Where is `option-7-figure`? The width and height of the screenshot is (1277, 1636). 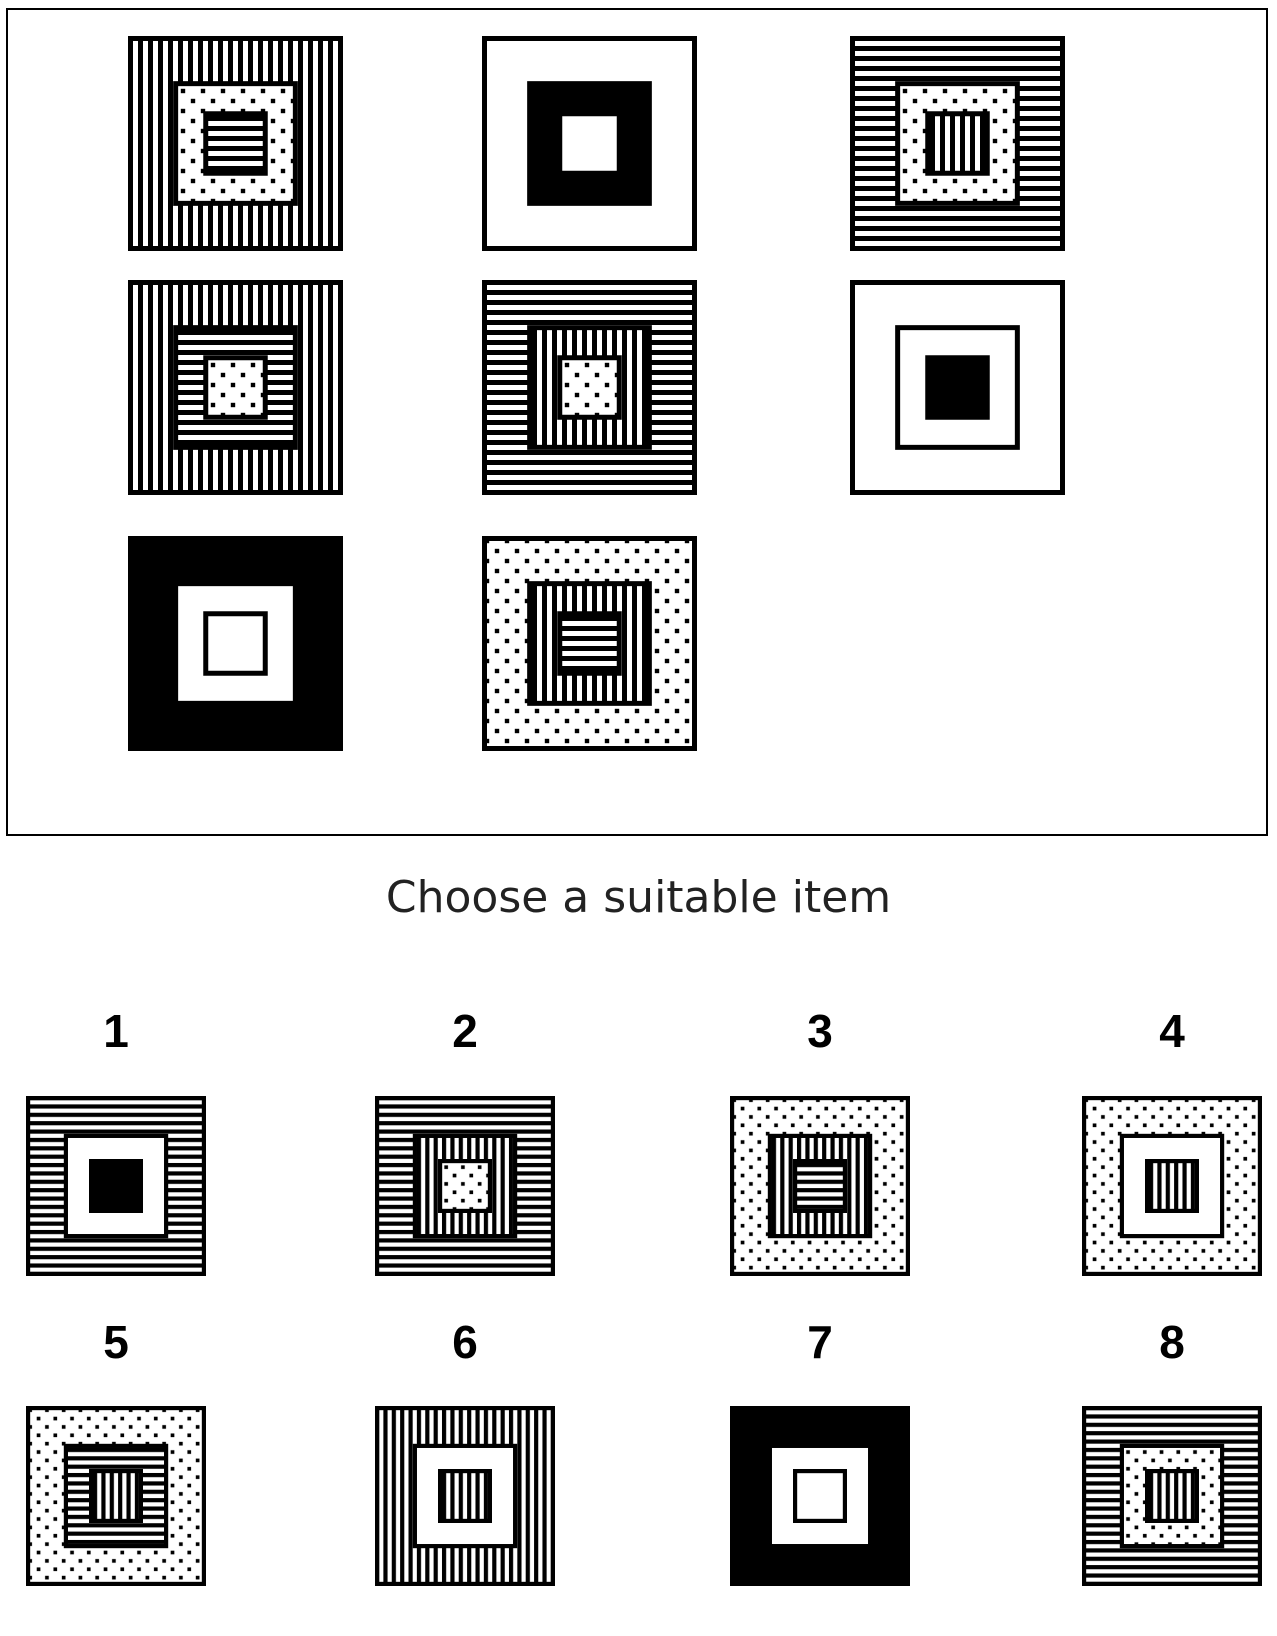
option-7-figure is located at coordinates (819, 1495).